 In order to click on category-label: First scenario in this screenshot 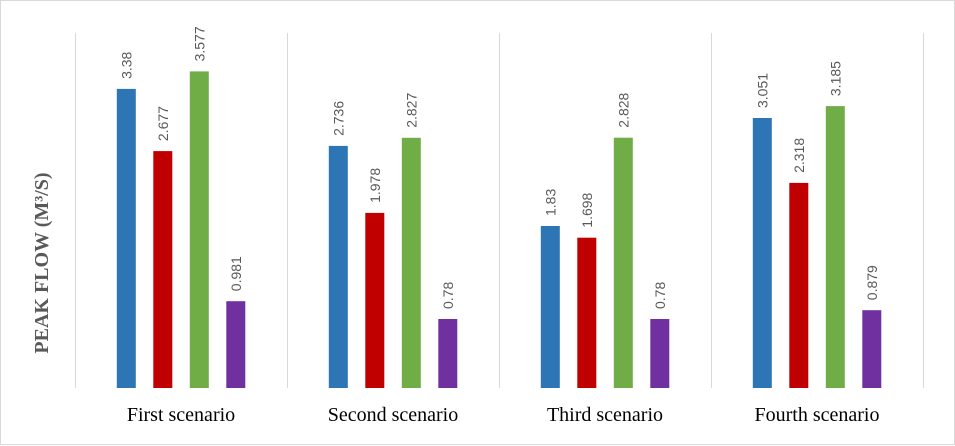, I will do `click(181, 415)`.